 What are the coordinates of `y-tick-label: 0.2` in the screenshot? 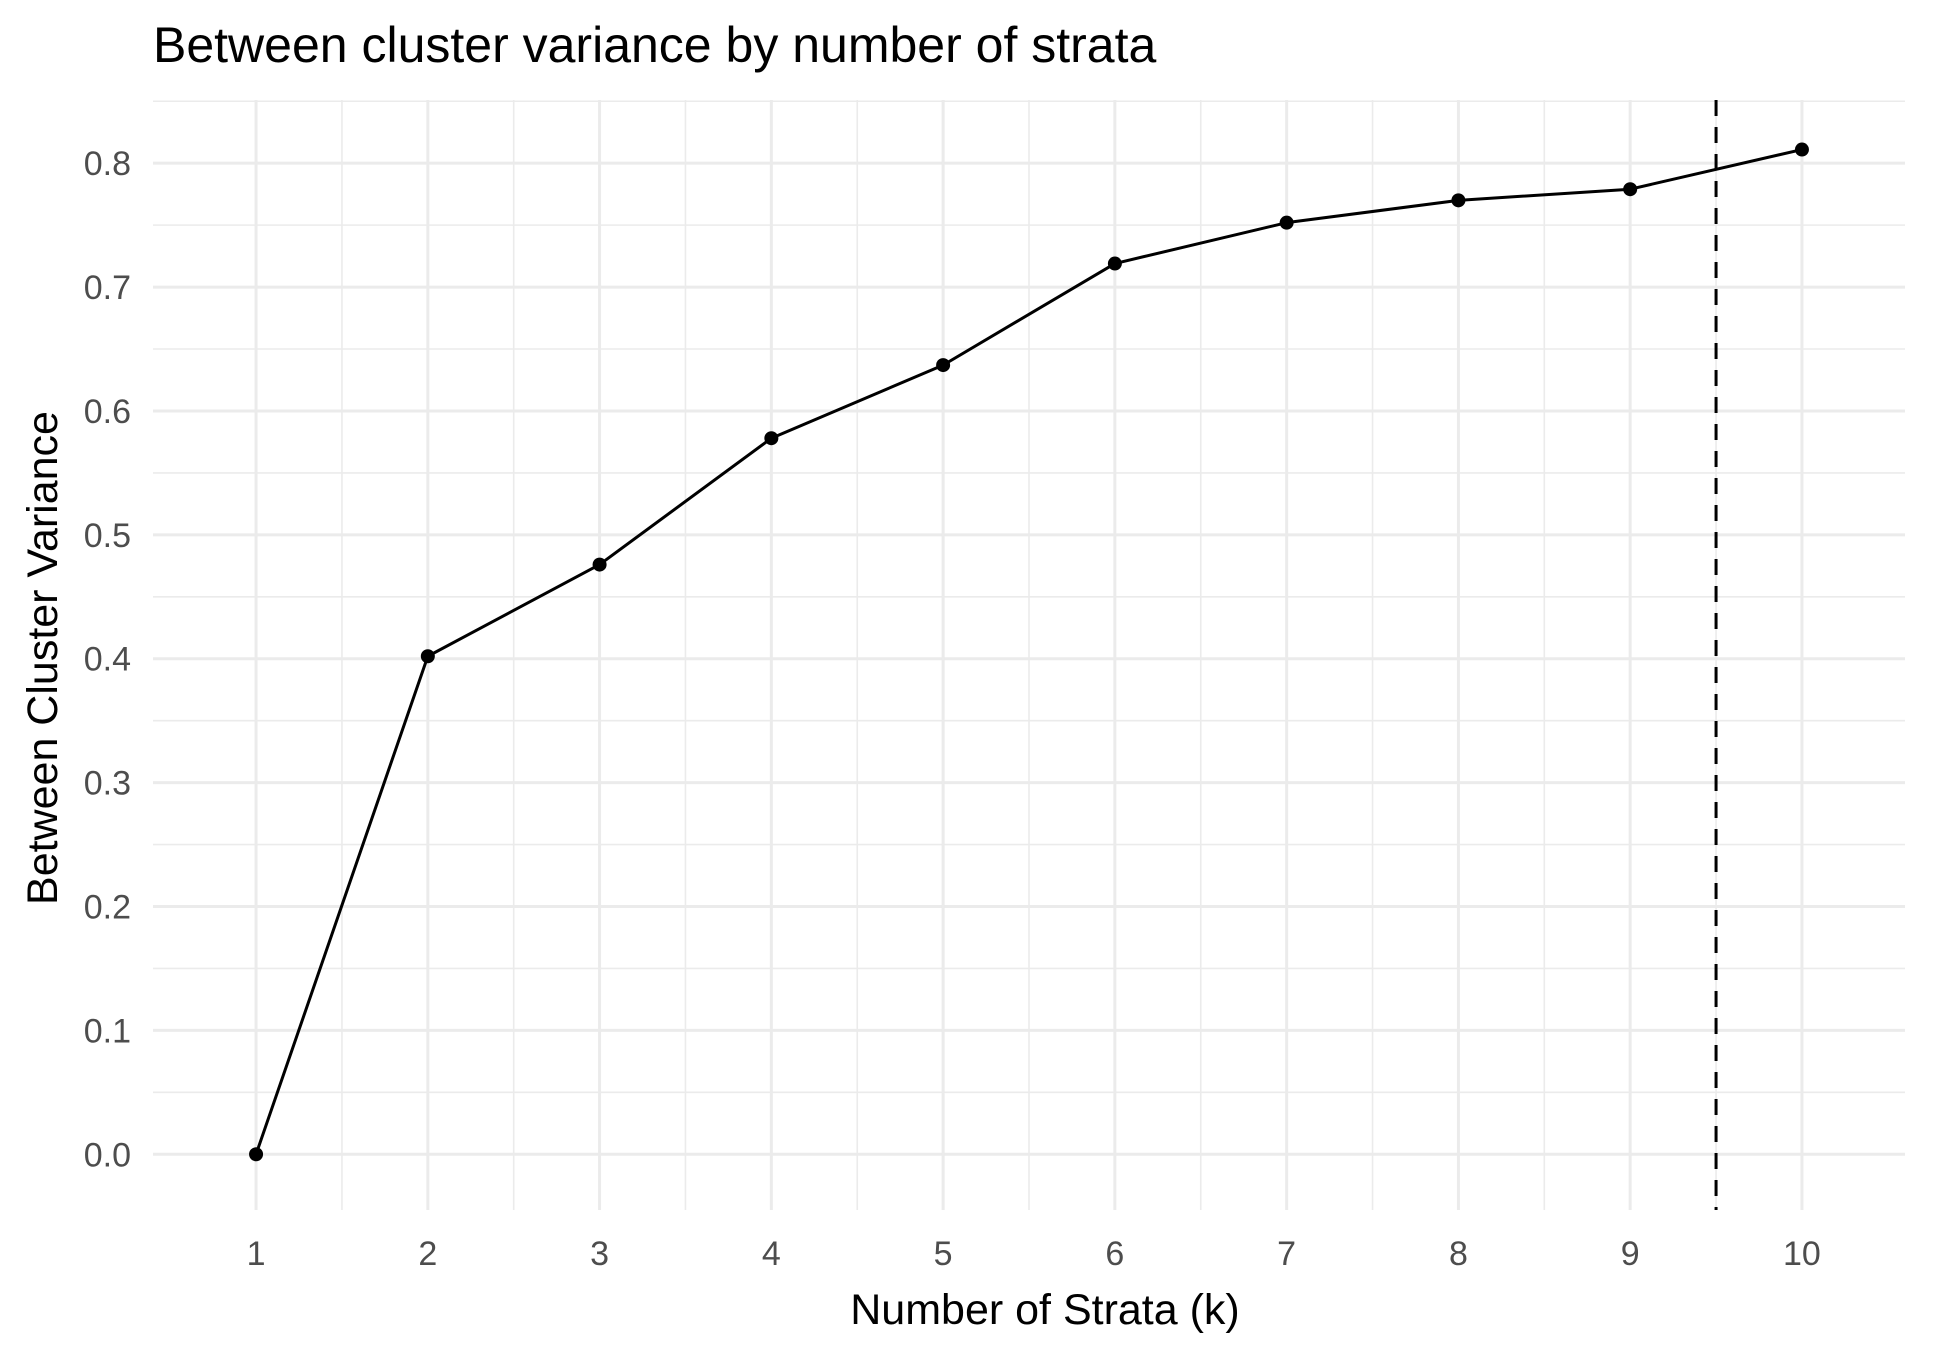 It's located at (107, 907).